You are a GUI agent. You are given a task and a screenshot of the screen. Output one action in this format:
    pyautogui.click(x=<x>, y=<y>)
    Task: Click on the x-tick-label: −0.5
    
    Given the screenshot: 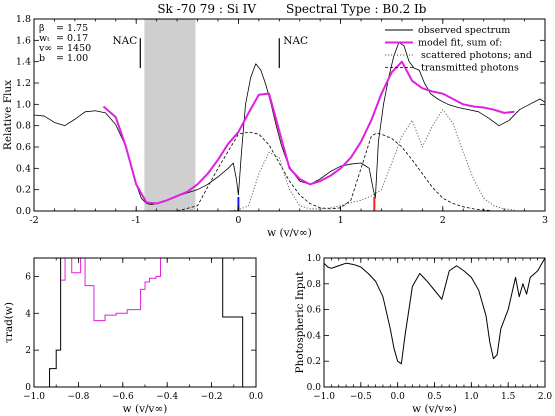 What is the action you would take?
    pyautogui.click(x=361, y=397)
    